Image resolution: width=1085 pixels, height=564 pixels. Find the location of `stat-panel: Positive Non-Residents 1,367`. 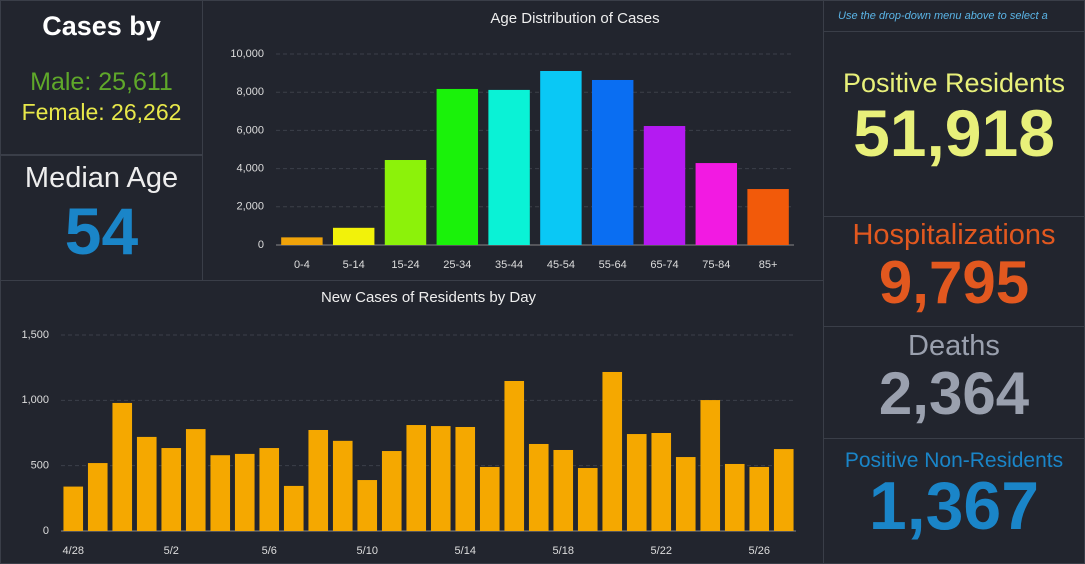

stat-panel: Positive Non-Residents 1,367 is located at coordinates (954, 501).